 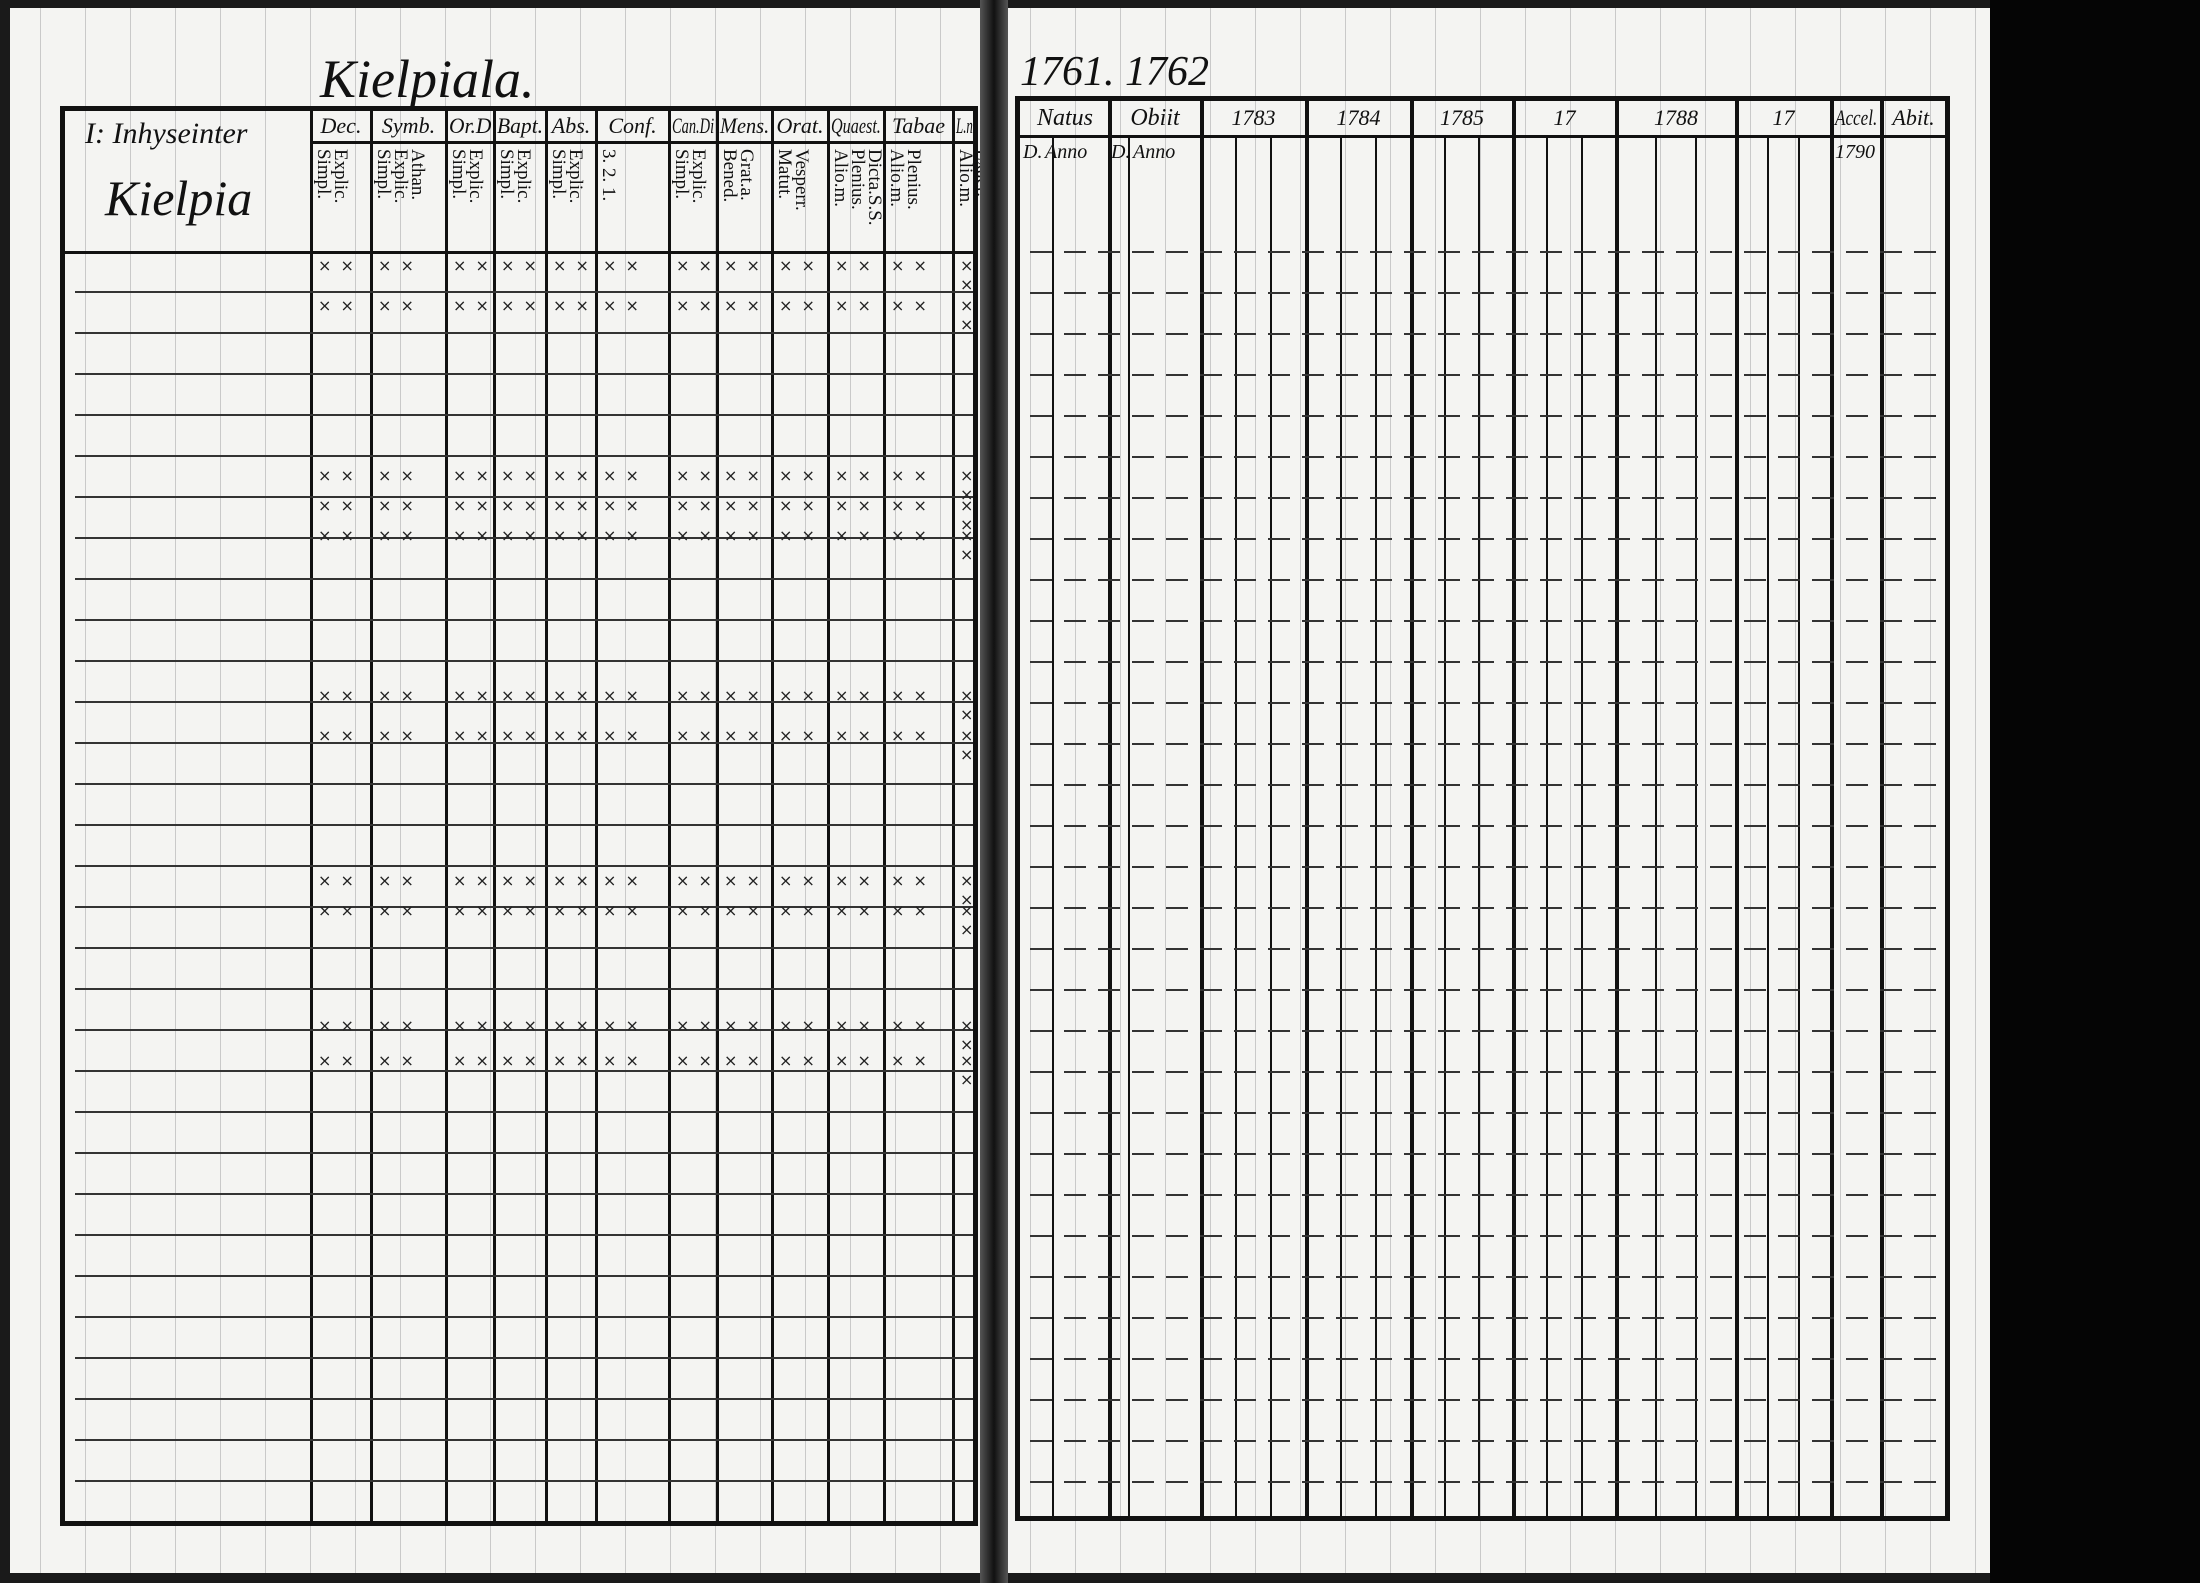 What do you see at coordinates (632, 125) in the screenshot?
I see `column-header: Conf.` at bounding box center [632, 125].